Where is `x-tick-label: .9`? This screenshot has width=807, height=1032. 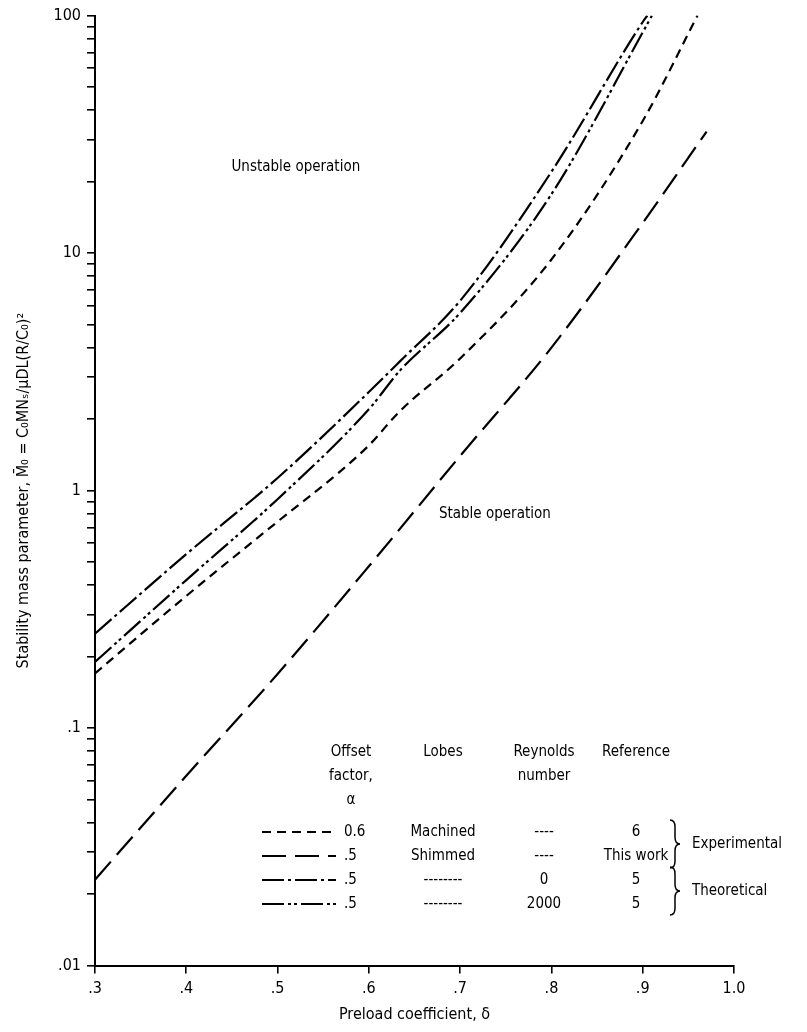
x-tick-label: .9 is located at coordinates (642, 988).